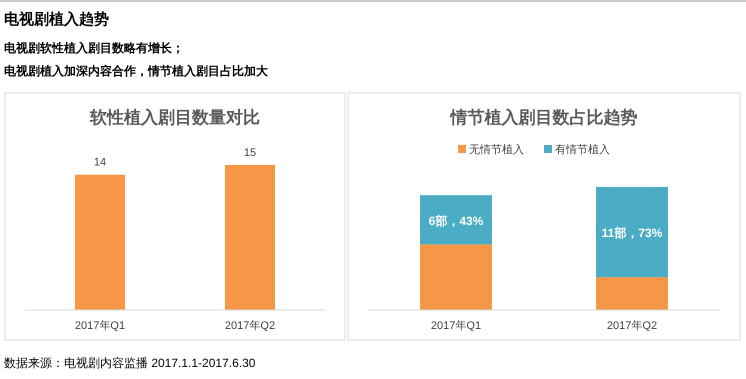 The height and width of the screenshot is (379, 746). What do you see at coordinates (100, 162) in the screenshot?
I see `data-label: 14` at bounding box center [100, 162].